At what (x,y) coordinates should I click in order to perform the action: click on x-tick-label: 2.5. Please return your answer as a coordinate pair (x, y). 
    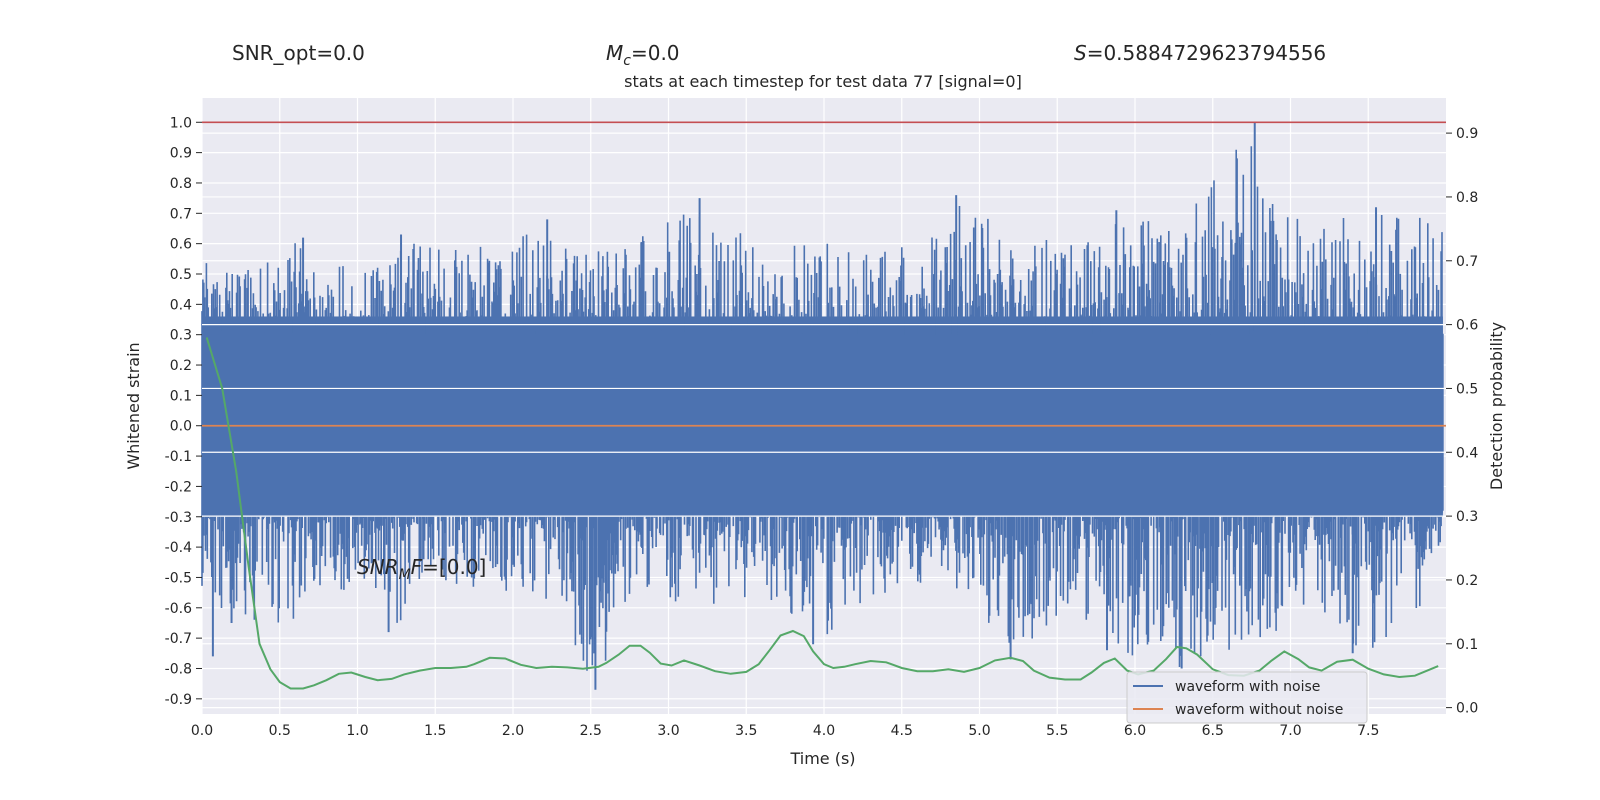
    Looking at the image, I should click on (591, 731).